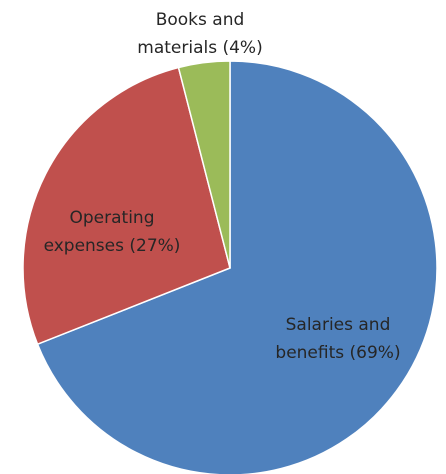  What do you see at coordinates (204, 164) in the screenshot?
I see `pie-slice` at bounding box center [204, 164].